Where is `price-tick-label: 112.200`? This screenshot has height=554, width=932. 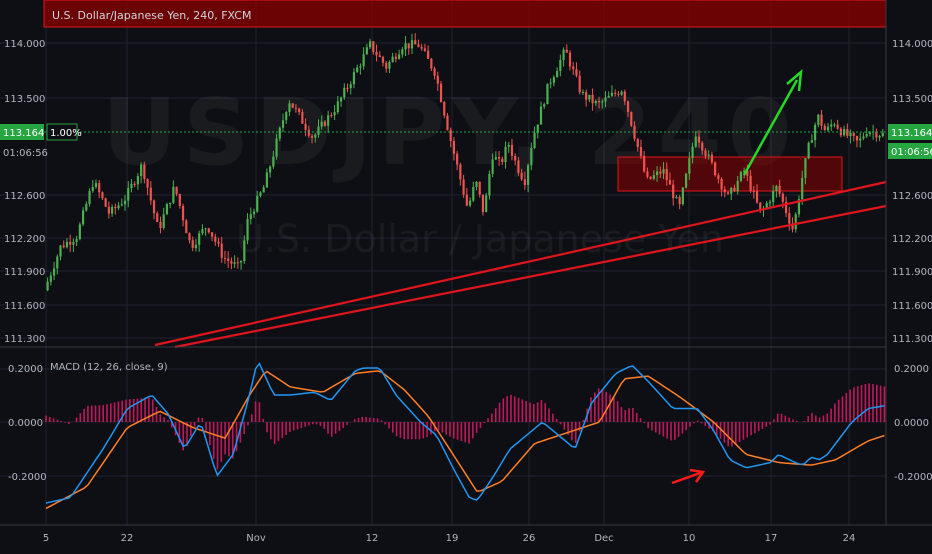 price-tick-label: 112.200 is located at coordinates (912, 239).